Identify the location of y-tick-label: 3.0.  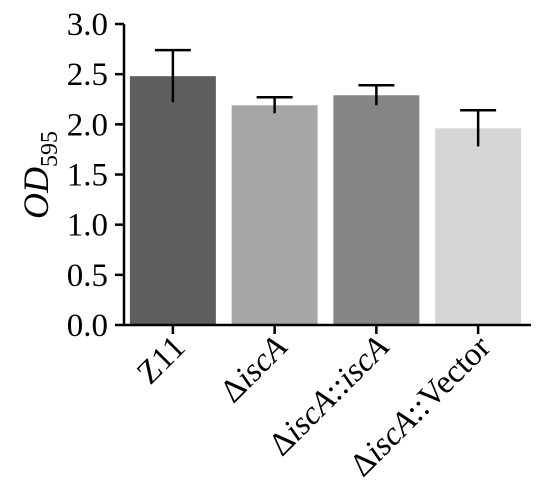
(87, 25).